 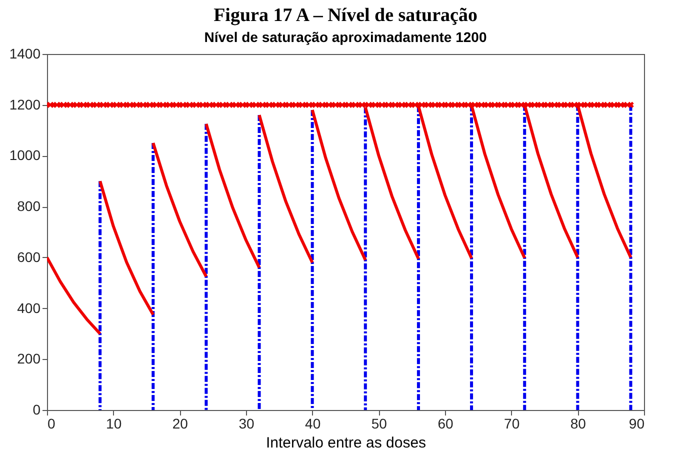 I want to click on x-tick-label: 60, so click(x=446, y=424).